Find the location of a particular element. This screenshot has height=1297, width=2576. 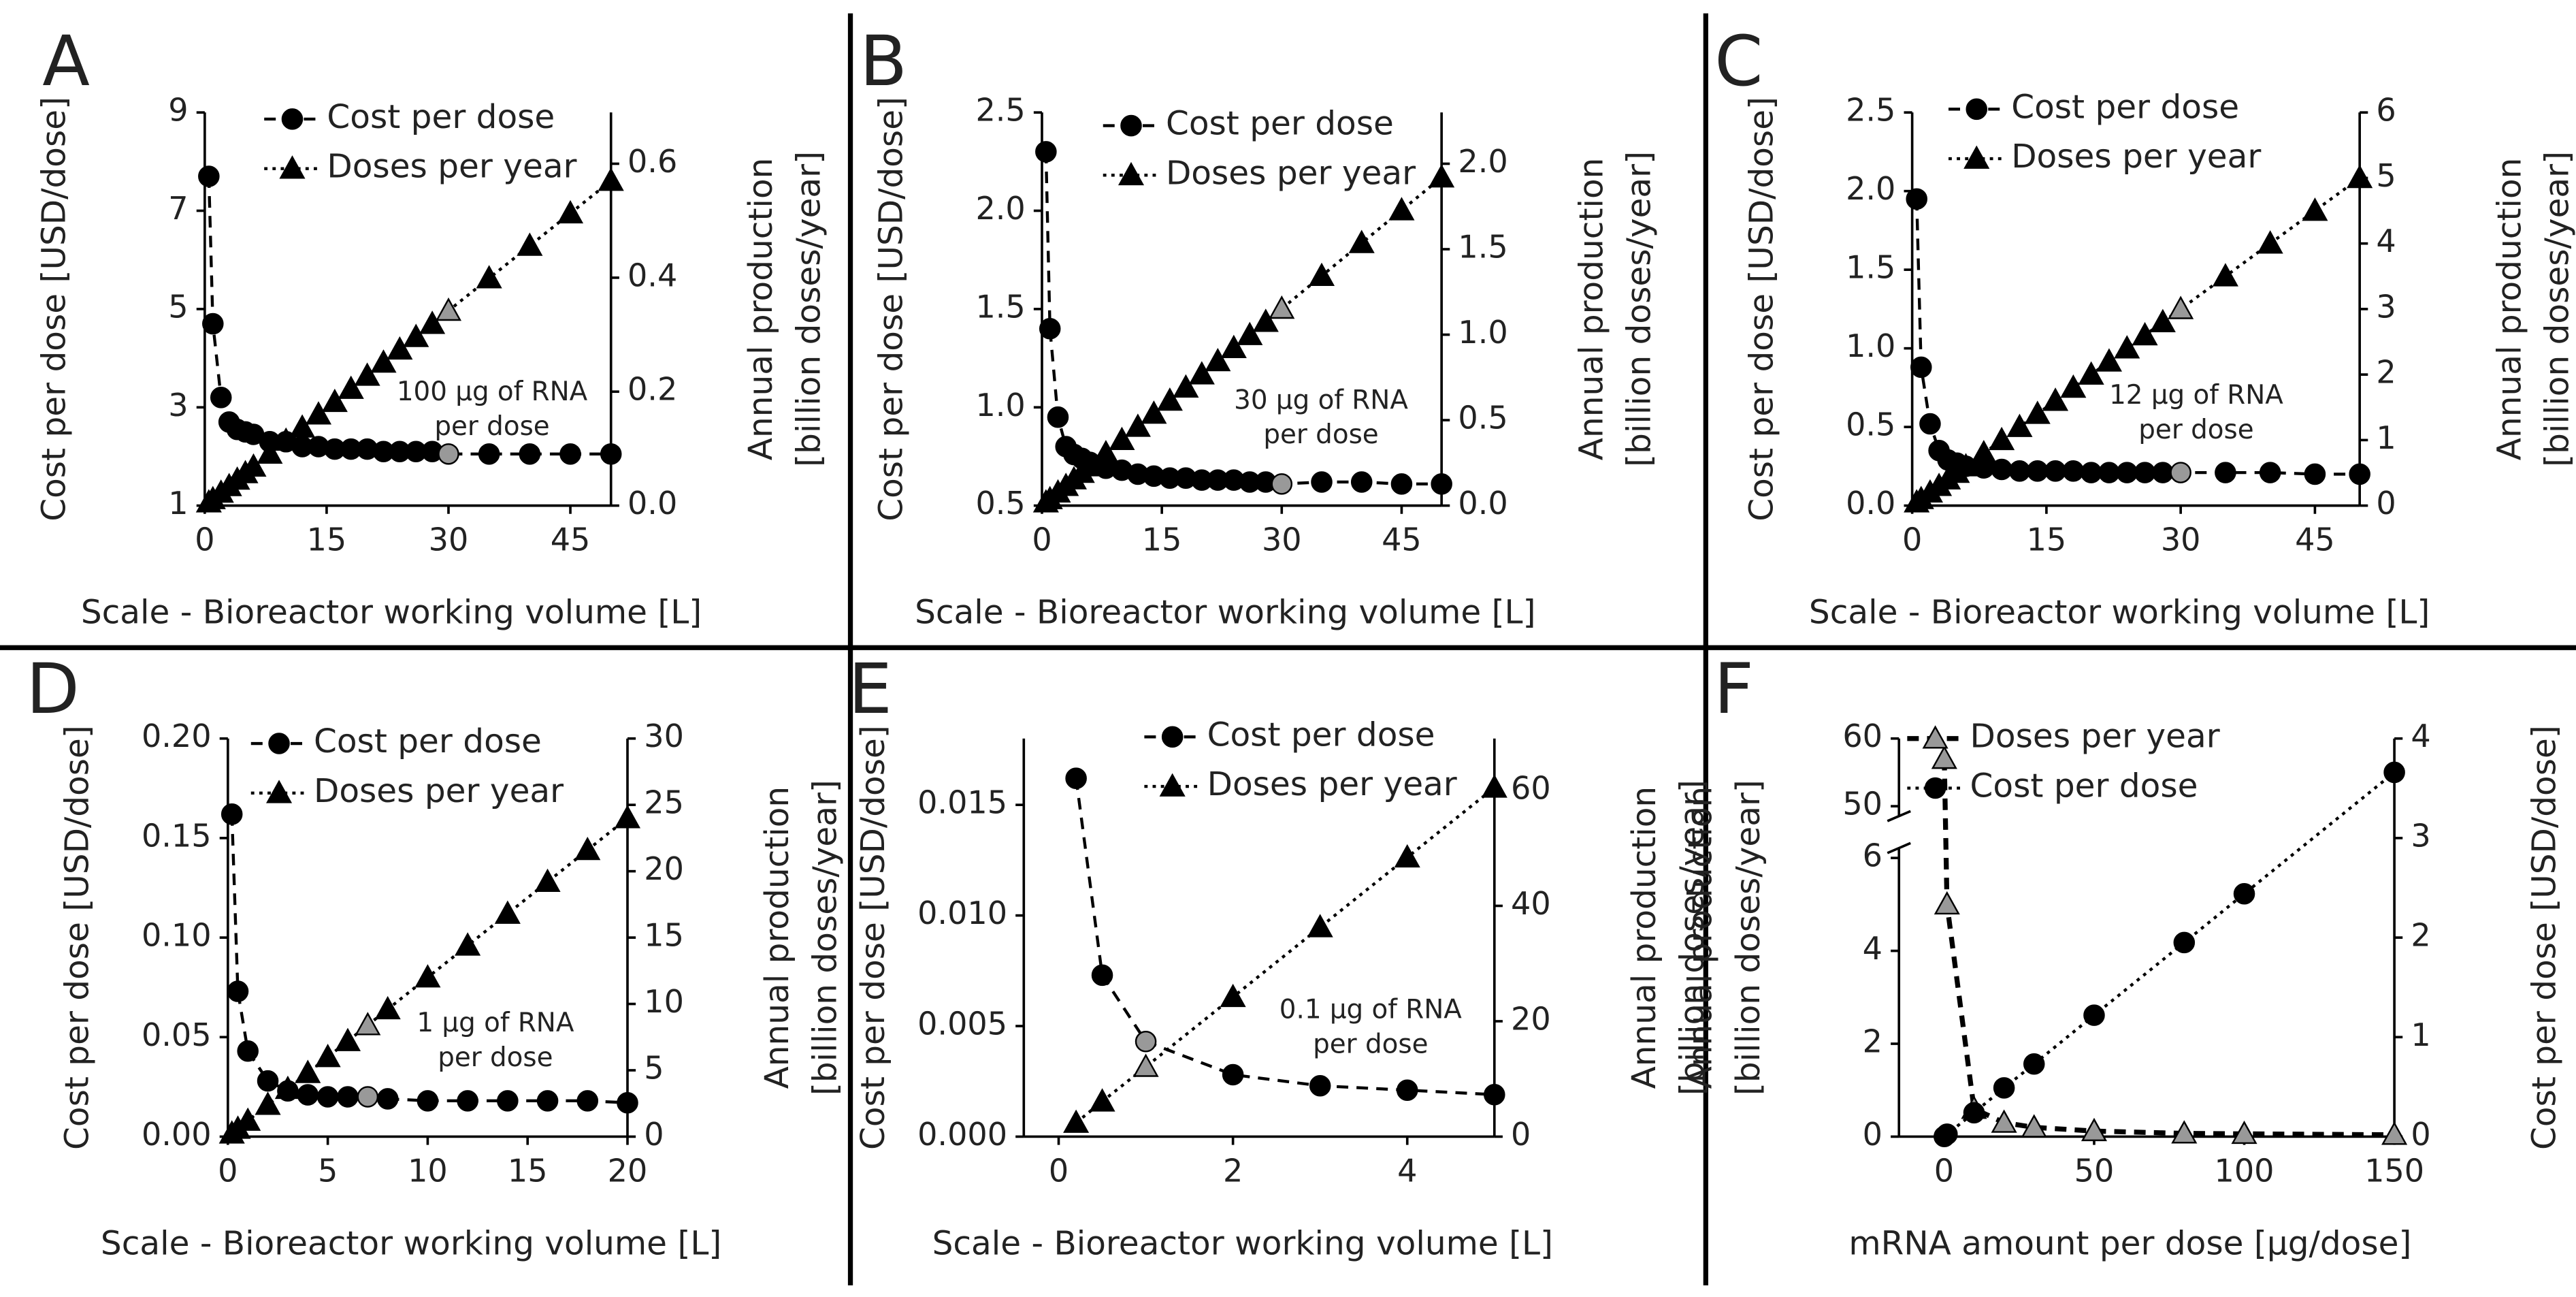

x-tick-label: 0 is located at coordinates (228, 1170).